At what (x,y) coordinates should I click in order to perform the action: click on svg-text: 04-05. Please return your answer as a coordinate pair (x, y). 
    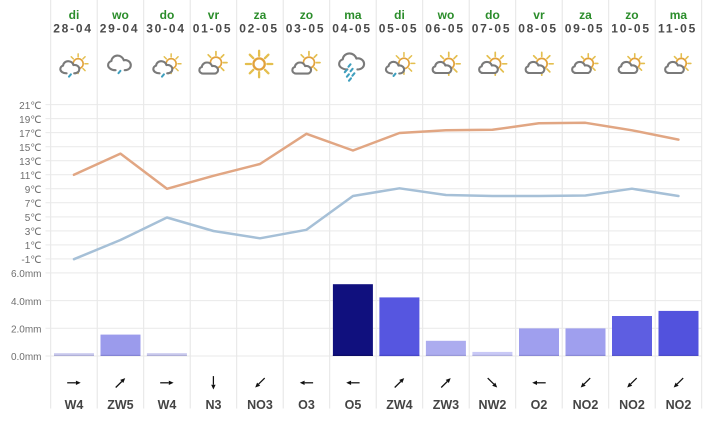
    Looking at the image, I should click on (352, 28).